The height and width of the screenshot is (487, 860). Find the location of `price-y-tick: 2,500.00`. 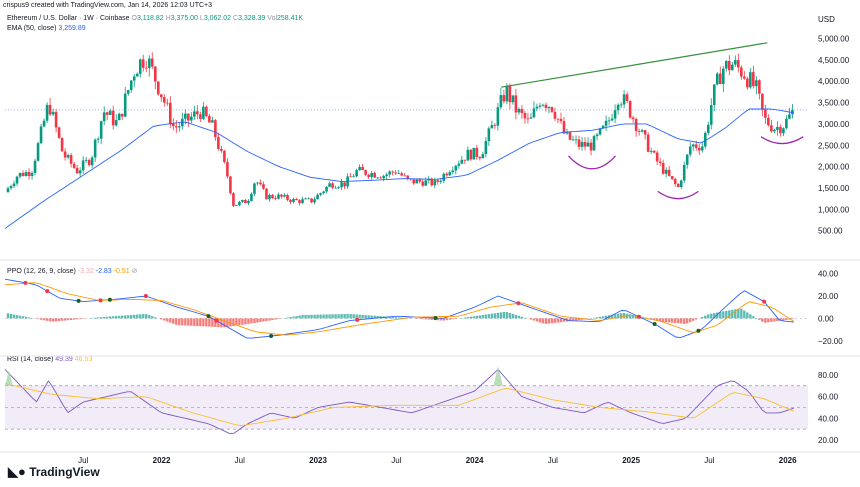

price-y-tick: 2,500.00 is located at coordinates (834, 145).